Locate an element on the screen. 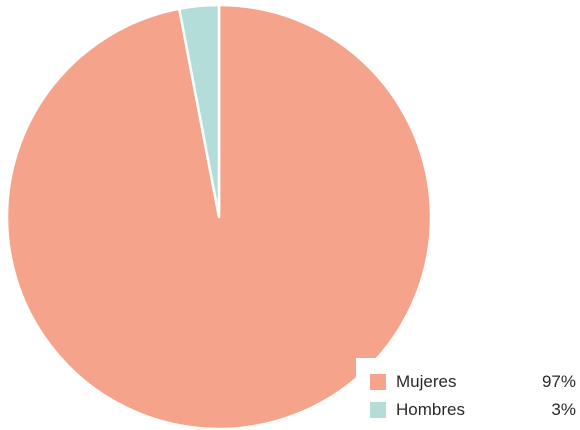 This screenshot has height=430, width=580. legend-item-hombres: Hombres 3% is located at coordinates (468, 410).